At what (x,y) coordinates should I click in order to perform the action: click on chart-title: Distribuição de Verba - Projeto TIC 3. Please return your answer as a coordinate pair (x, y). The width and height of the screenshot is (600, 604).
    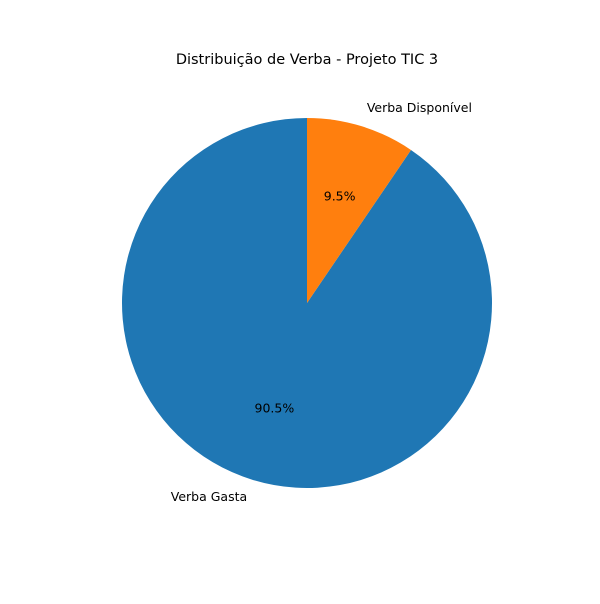
    Looking at the image, I should click on (307, 60).